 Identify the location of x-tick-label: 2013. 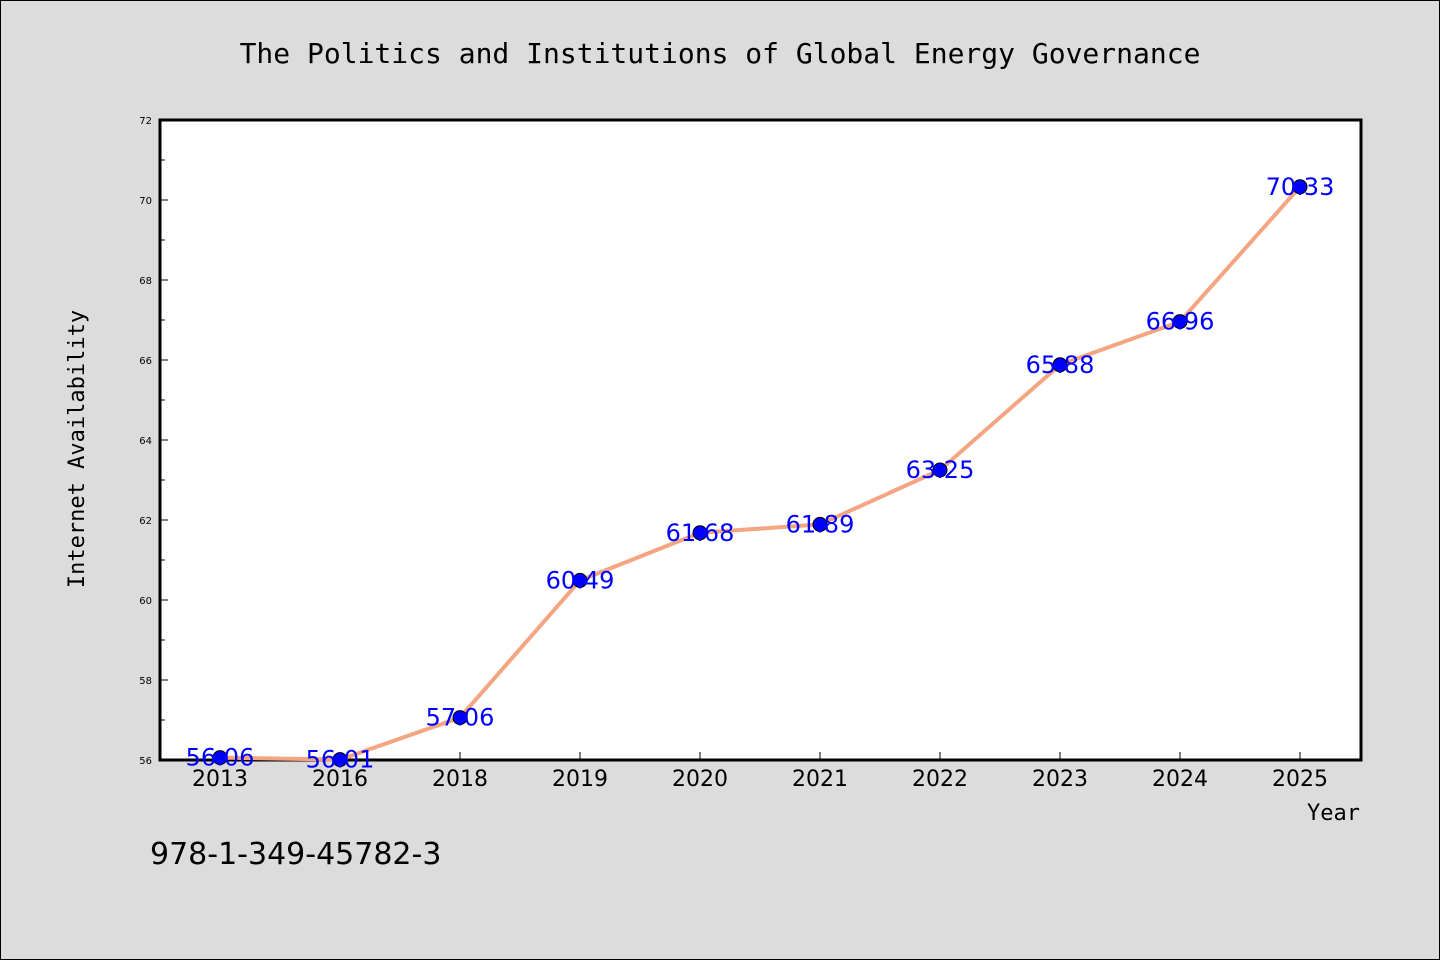
(220, 779).